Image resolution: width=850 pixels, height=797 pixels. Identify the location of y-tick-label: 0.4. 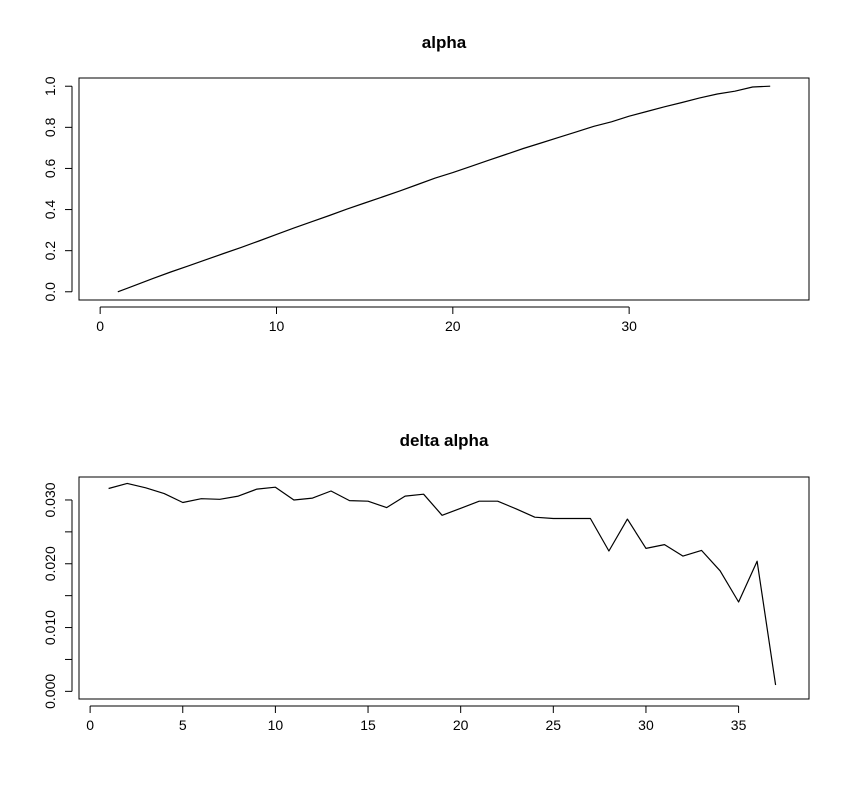
(50, 210).